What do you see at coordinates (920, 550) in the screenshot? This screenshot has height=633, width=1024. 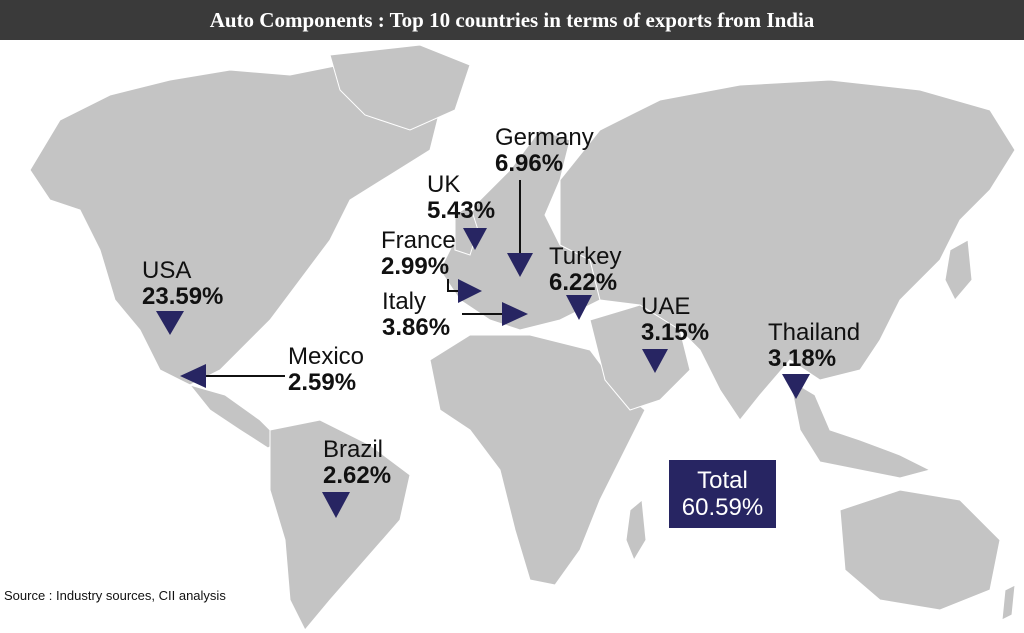 I see `australia-landmass` at bounding box center [920, 550].